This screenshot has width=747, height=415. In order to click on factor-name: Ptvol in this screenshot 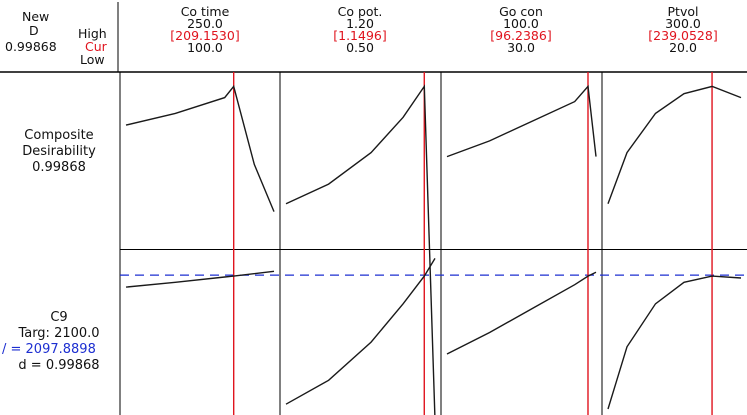, I will do `click(683, 11)`.